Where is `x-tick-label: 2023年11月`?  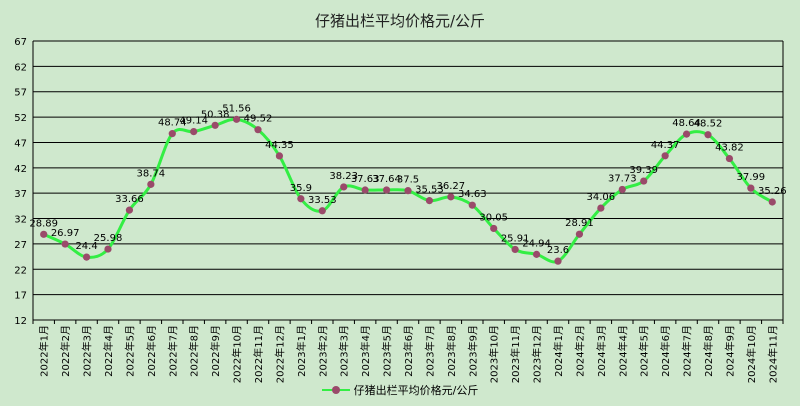 x-tick-label: 2023年11月 is located at coordinates (515, 354).